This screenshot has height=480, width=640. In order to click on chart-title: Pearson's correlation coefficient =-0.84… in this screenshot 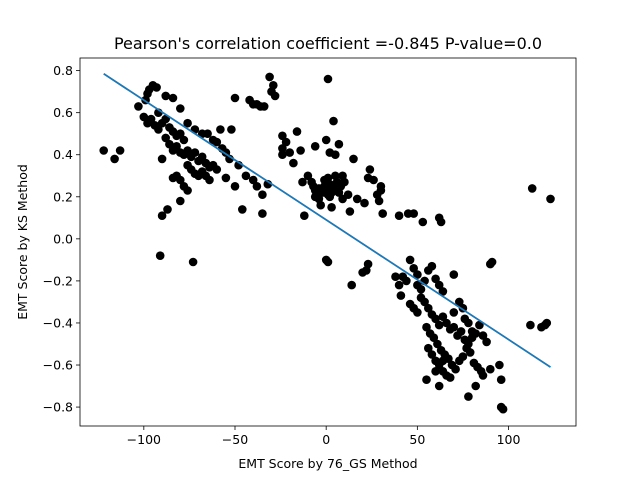, I will do `click(328, 43)`.